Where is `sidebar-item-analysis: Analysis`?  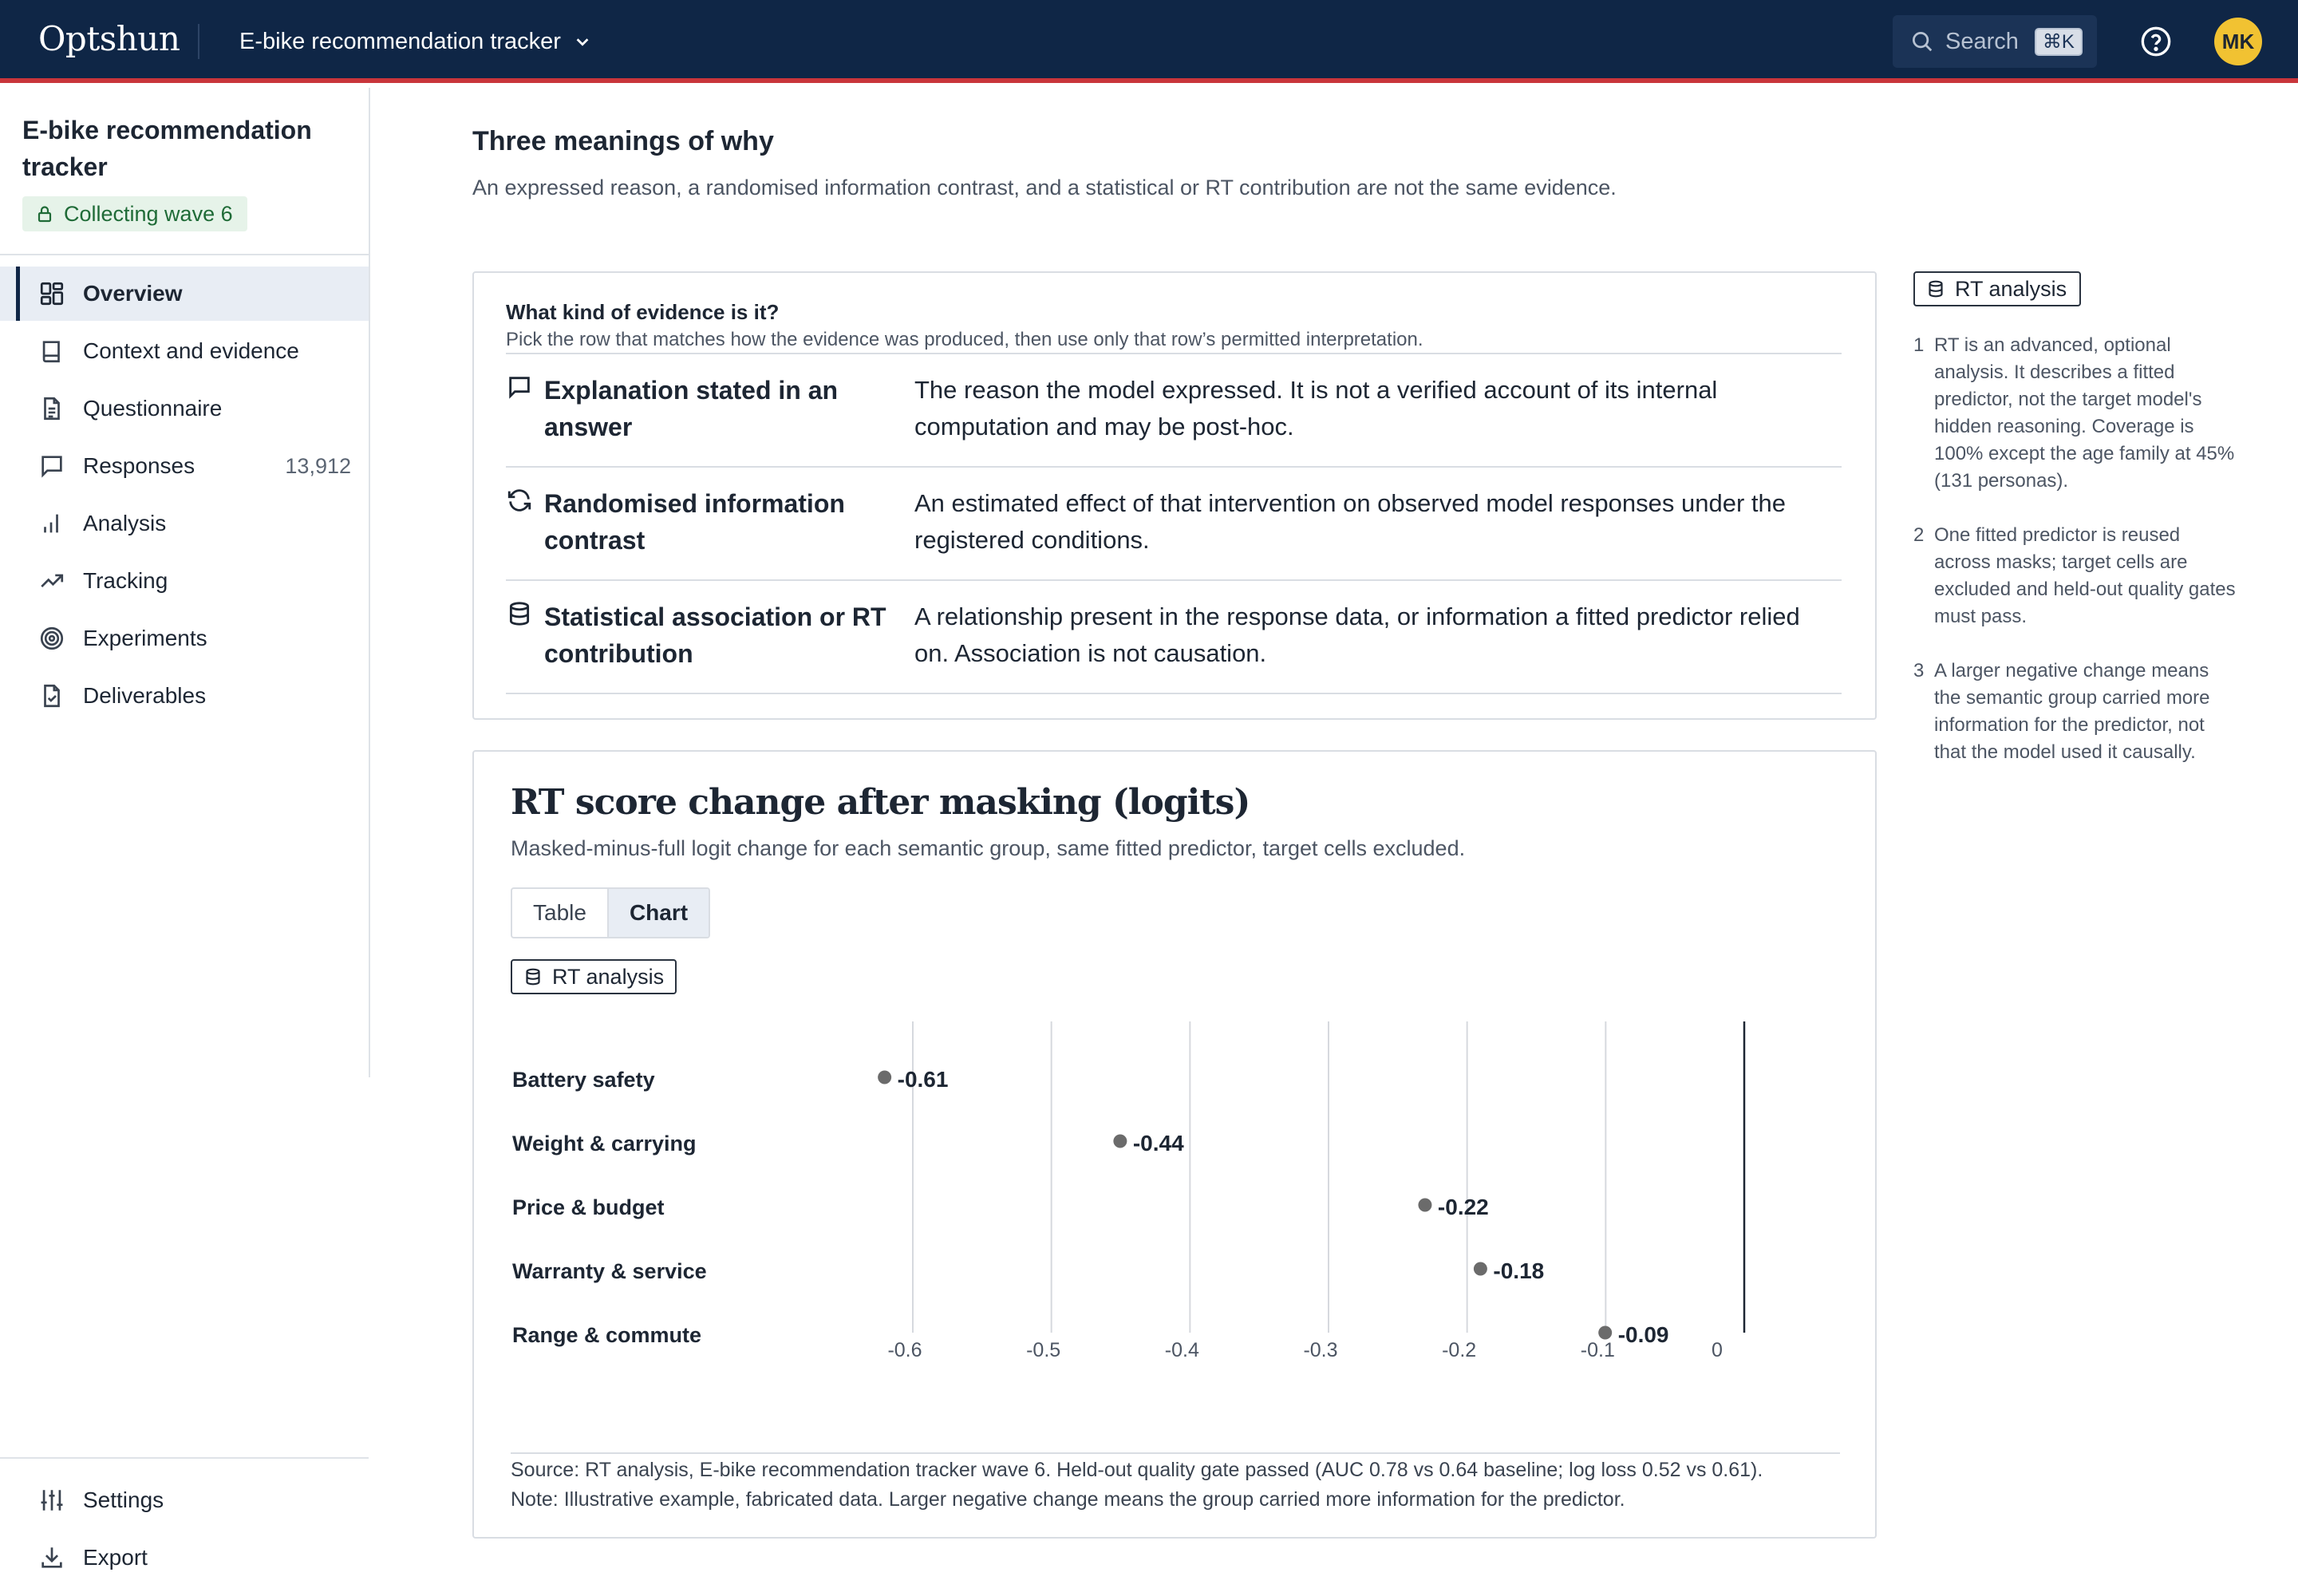 sidebar-item-analysis: Analysis is located at coordinates (184, 523).